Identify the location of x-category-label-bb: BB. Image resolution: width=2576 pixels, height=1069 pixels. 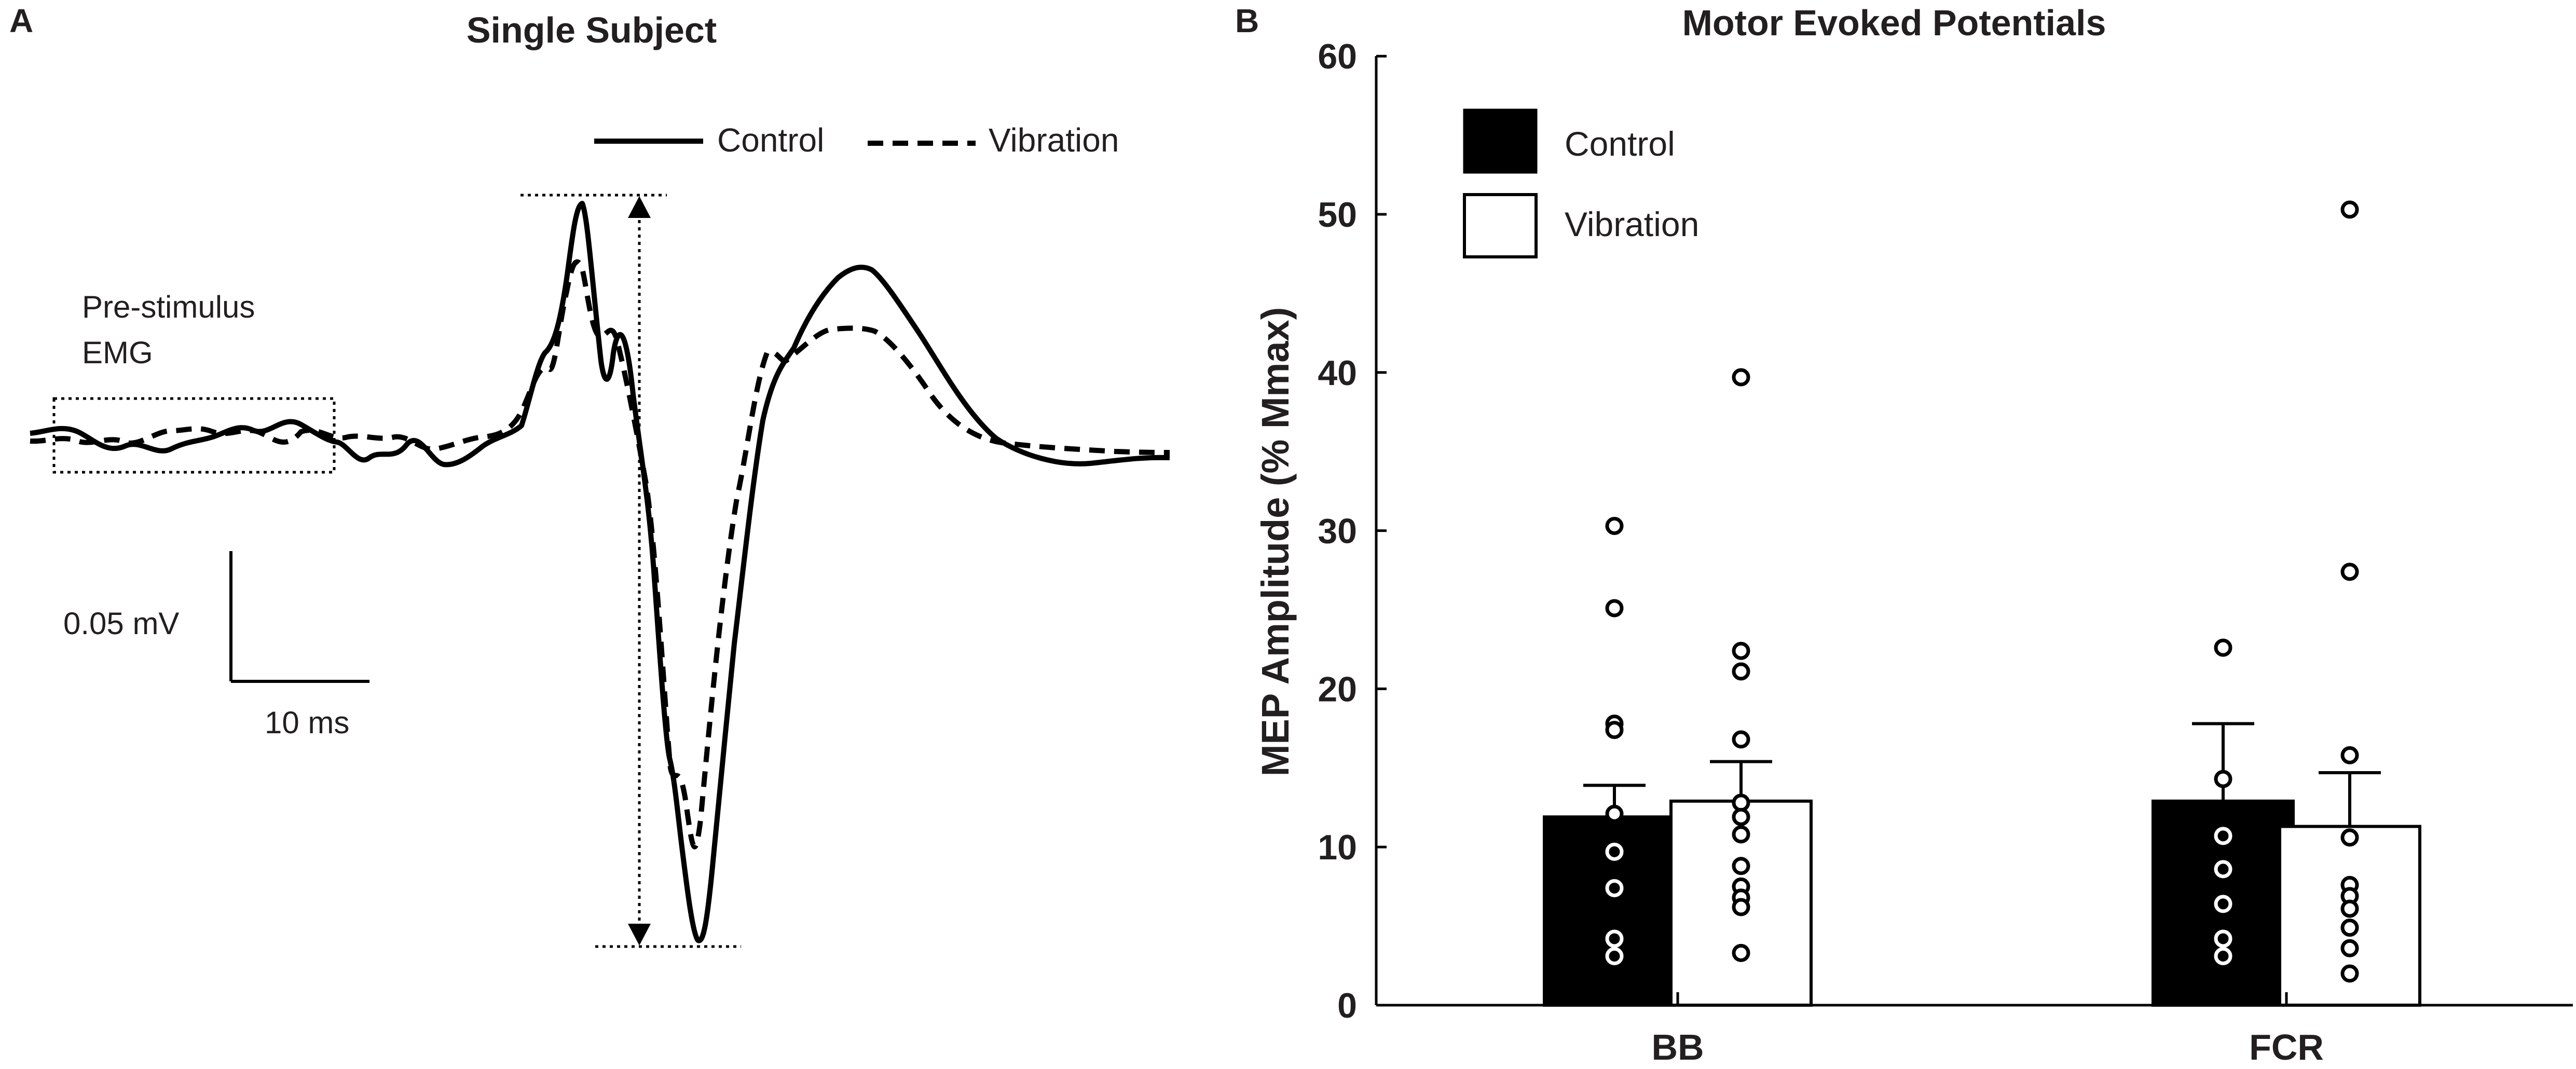
(1677, 1047).